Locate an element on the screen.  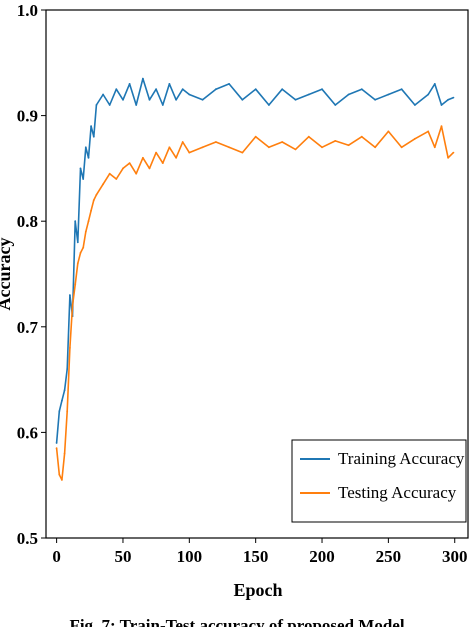
x-tick-label: 50 is located at coordinates (122, 556).